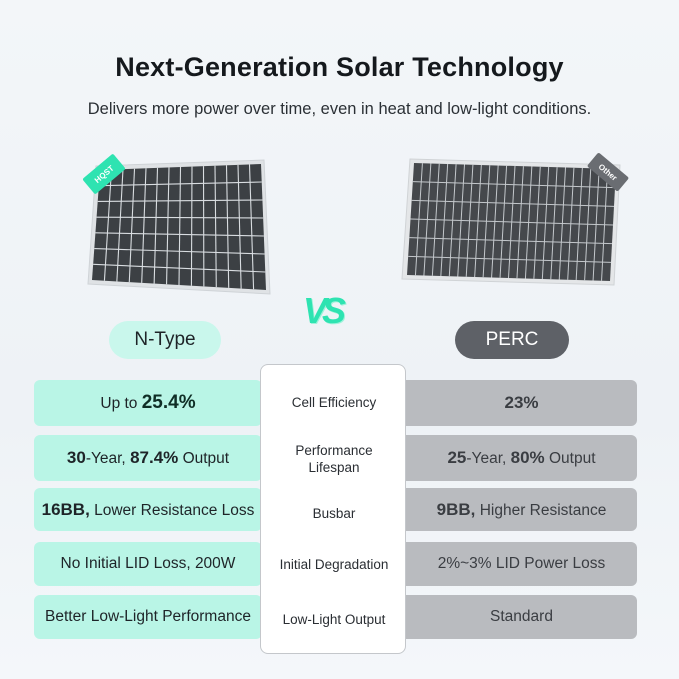  What do you see at coordinates (76, 457) in the screenshot?
I see `ntype-lifespan-years: 30` at bounding box center [76, 457].